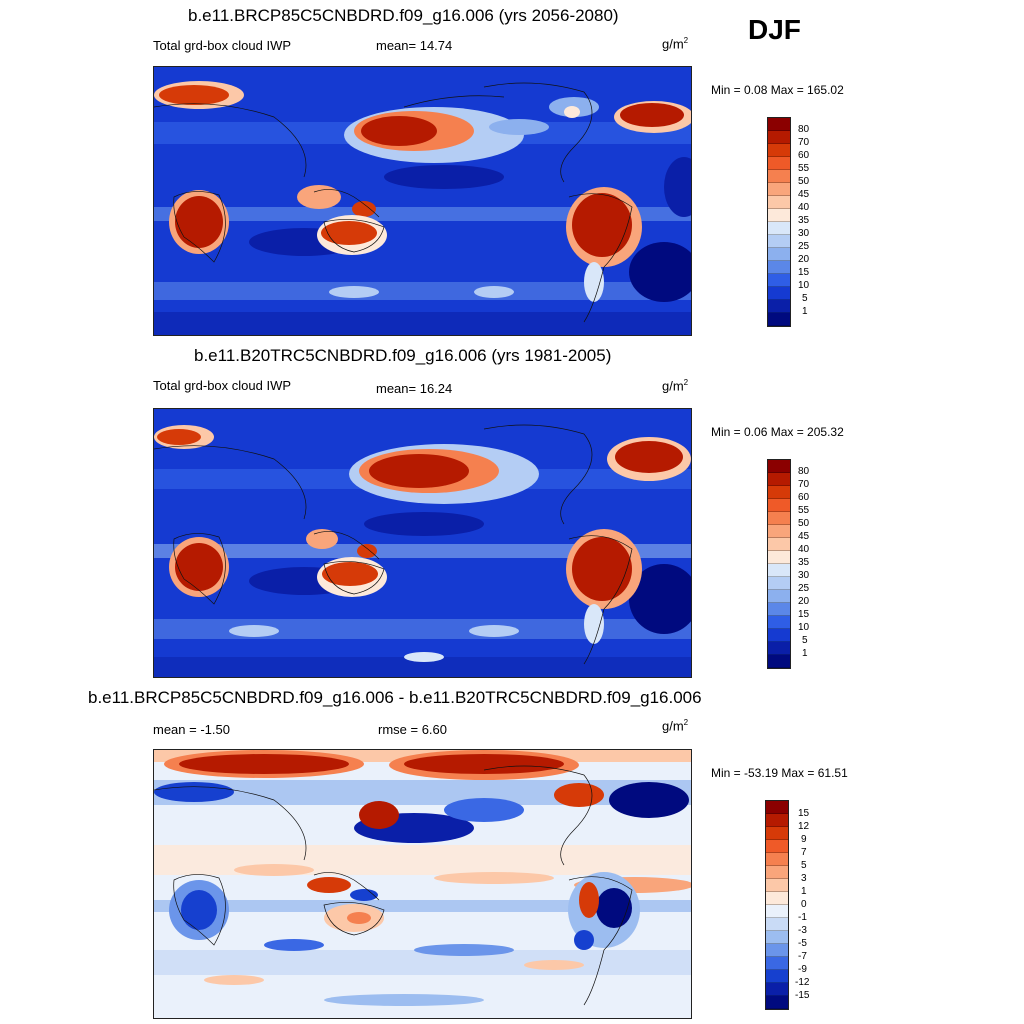 The width and height of the screenshot is (1024, 1024). I want to click on panel1-tick: 80, so click(804, 129).